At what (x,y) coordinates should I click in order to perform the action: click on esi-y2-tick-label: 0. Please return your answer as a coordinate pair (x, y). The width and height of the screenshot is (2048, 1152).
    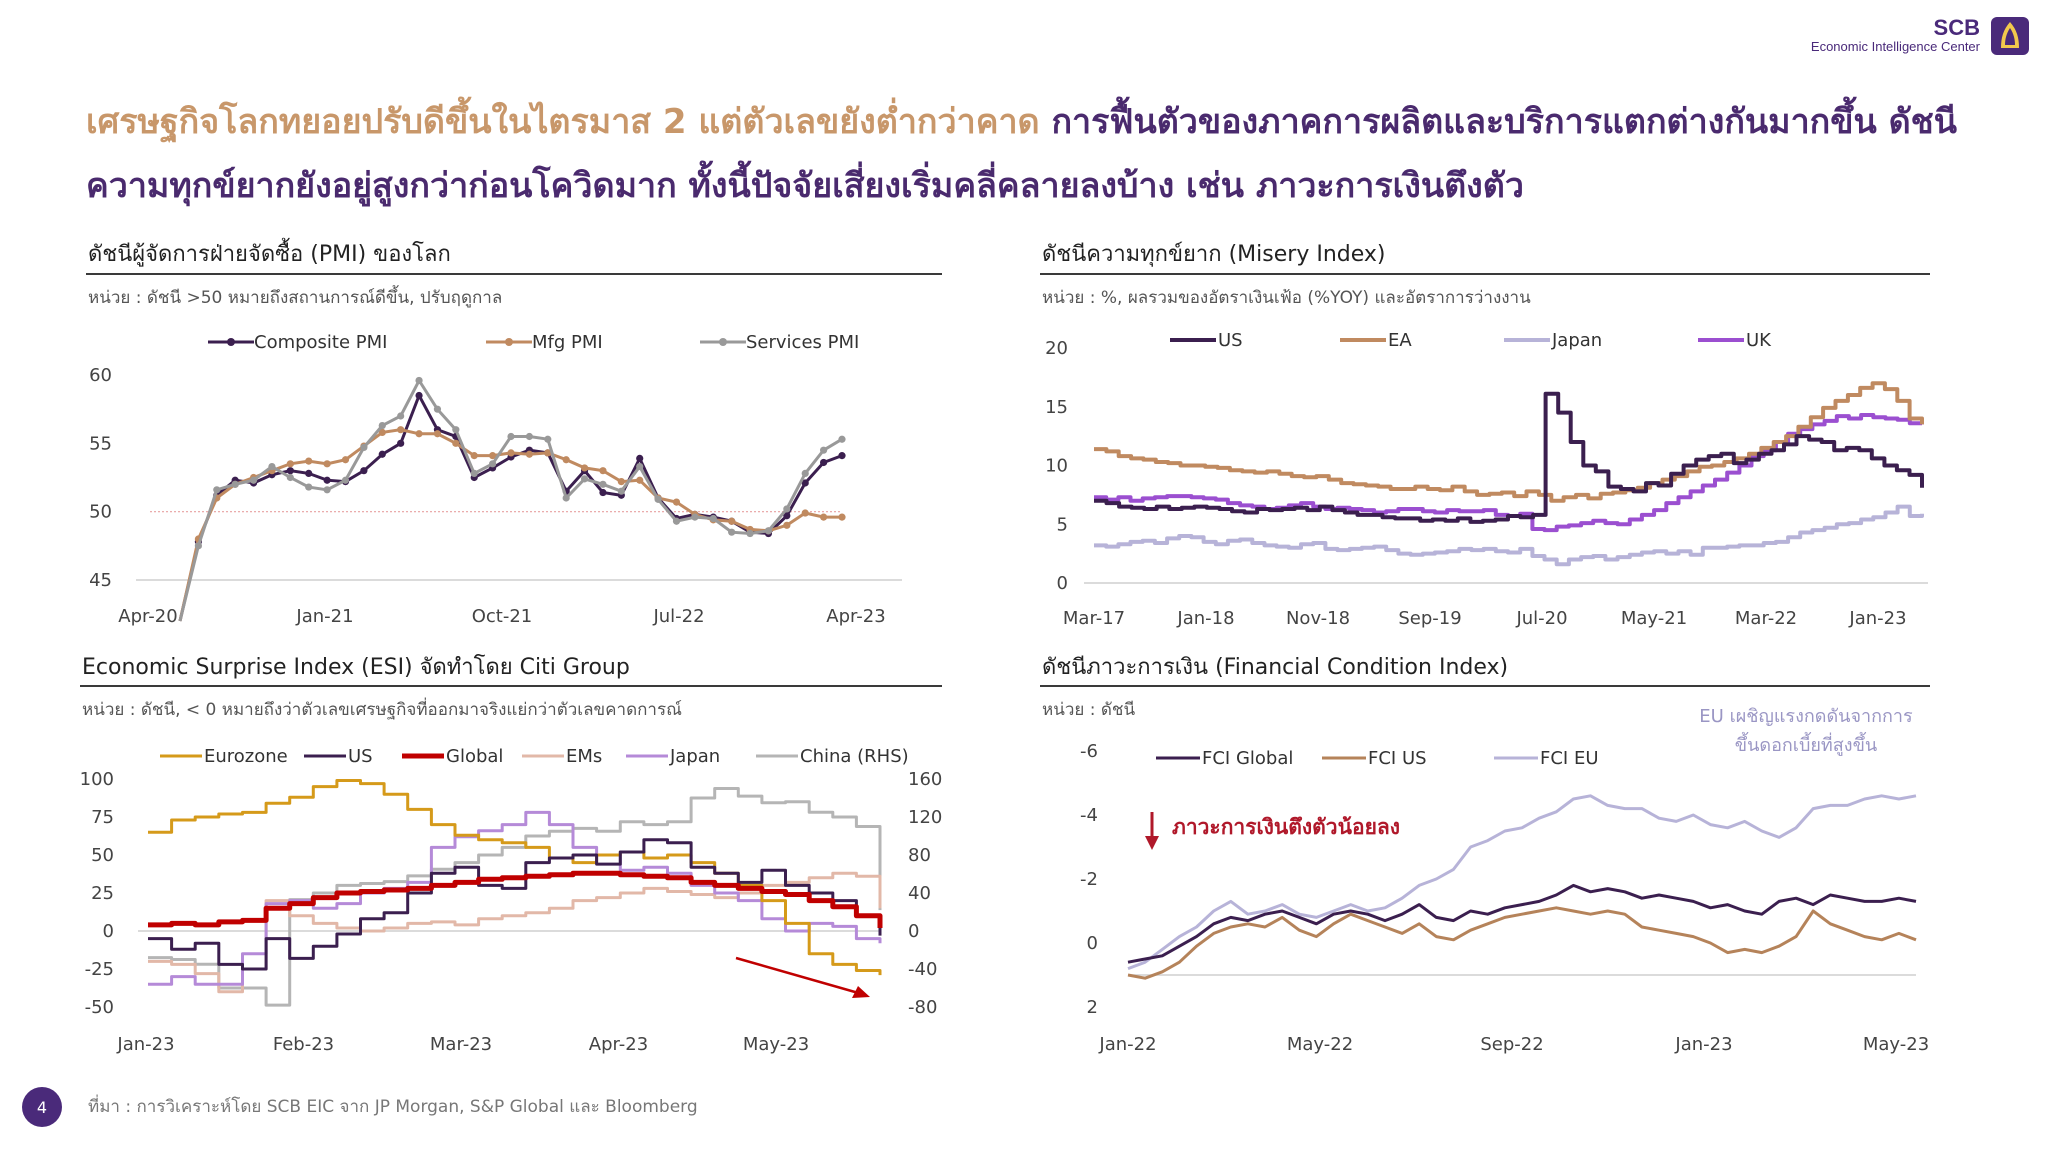
    Looking at the image, I should click on (913, 931).